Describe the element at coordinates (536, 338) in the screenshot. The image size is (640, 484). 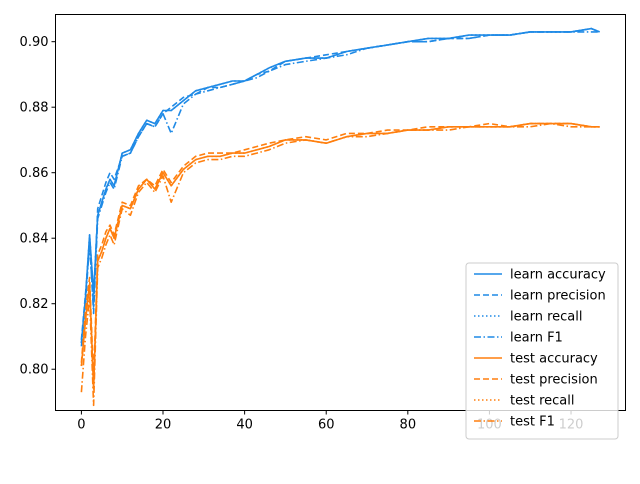
I see `legend-label: learn F1` at that location.